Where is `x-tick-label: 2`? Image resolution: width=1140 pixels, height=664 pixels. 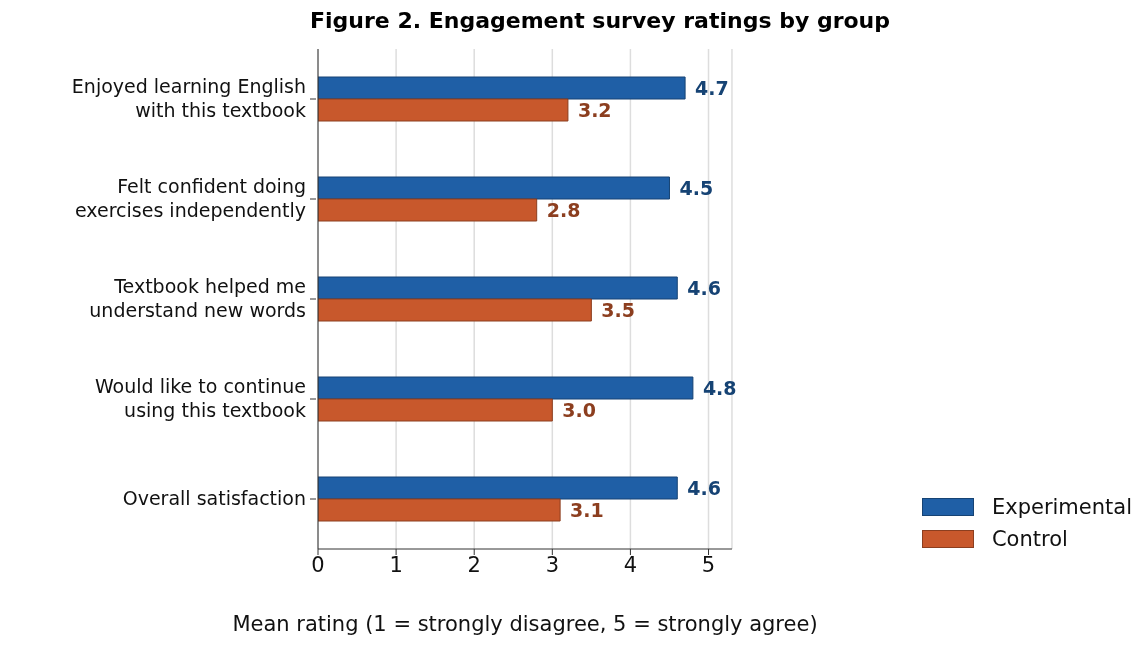
x-tick-label: 2 is located at coordinates (474, 564).